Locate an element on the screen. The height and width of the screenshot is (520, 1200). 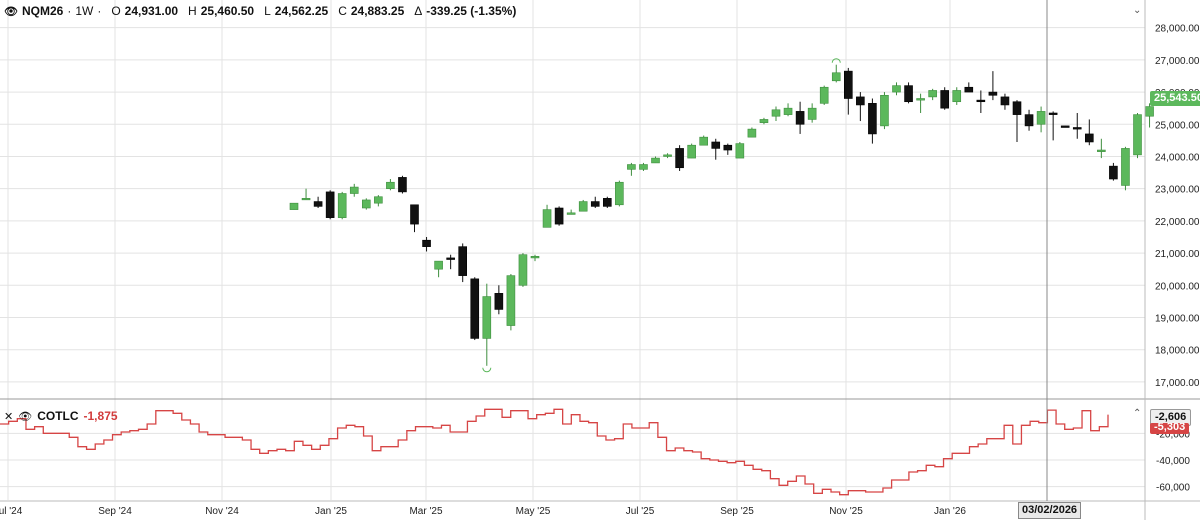
price-tick-label: 28,000.00 is located at coordinates (1177, 29).